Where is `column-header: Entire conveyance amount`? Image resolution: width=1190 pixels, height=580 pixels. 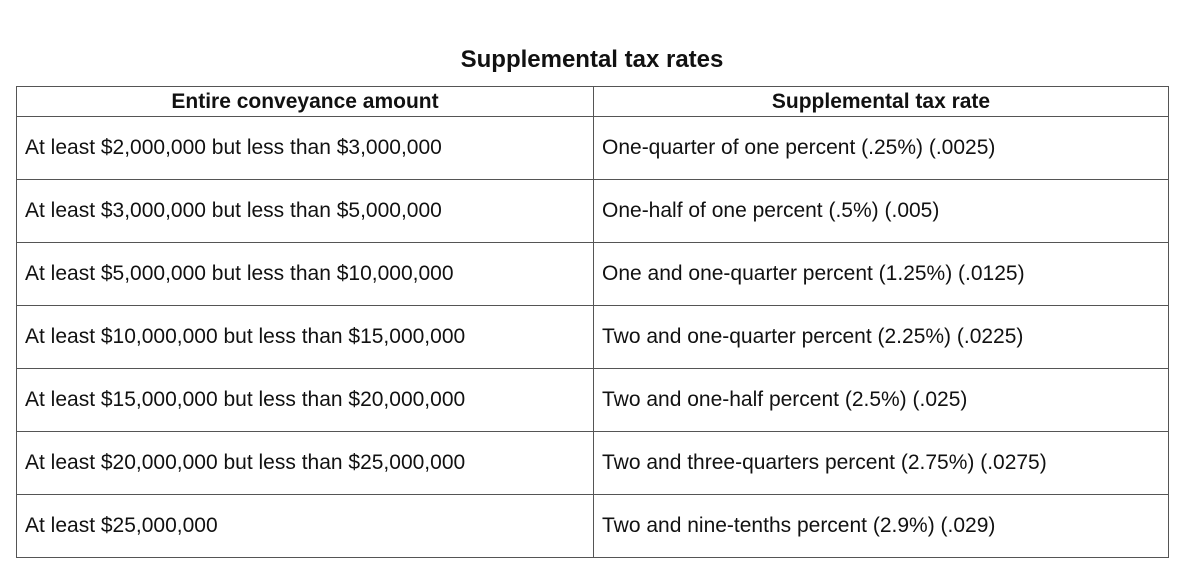 column-header: Entire conveyance amount is located at coordinates (305, 101).